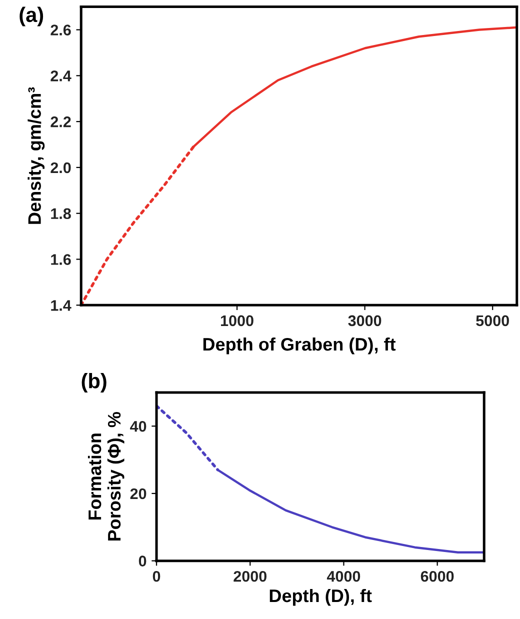  I want to click on x-tick-label: 4000, so click(343, 576).